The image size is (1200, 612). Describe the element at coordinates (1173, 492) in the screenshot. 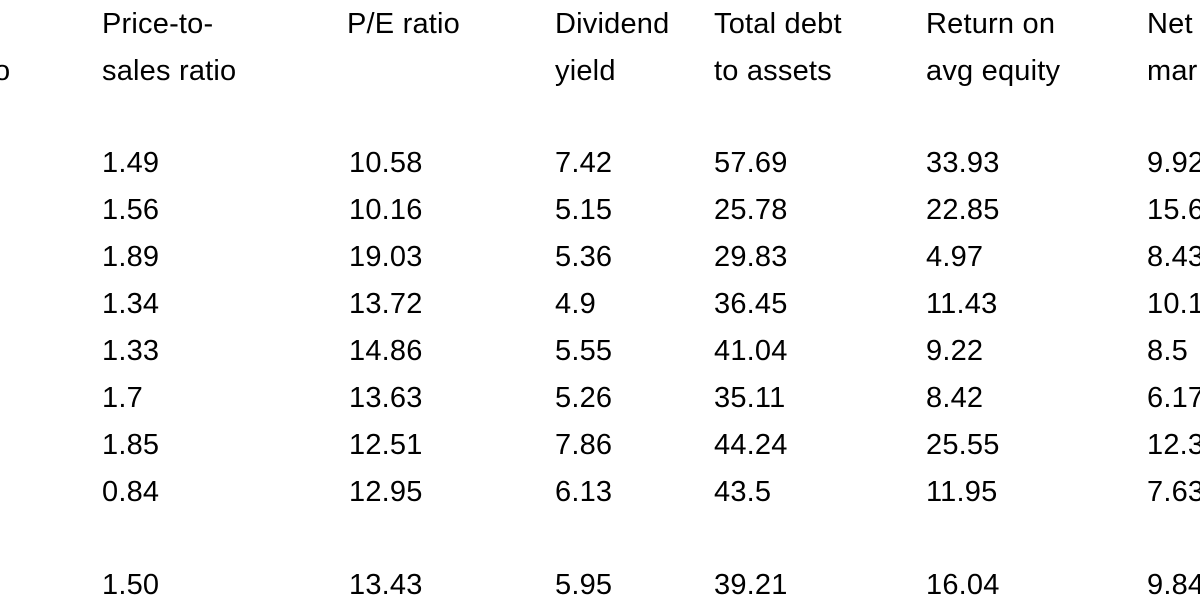

I see `cell-net-margin: 7.63` at that location.